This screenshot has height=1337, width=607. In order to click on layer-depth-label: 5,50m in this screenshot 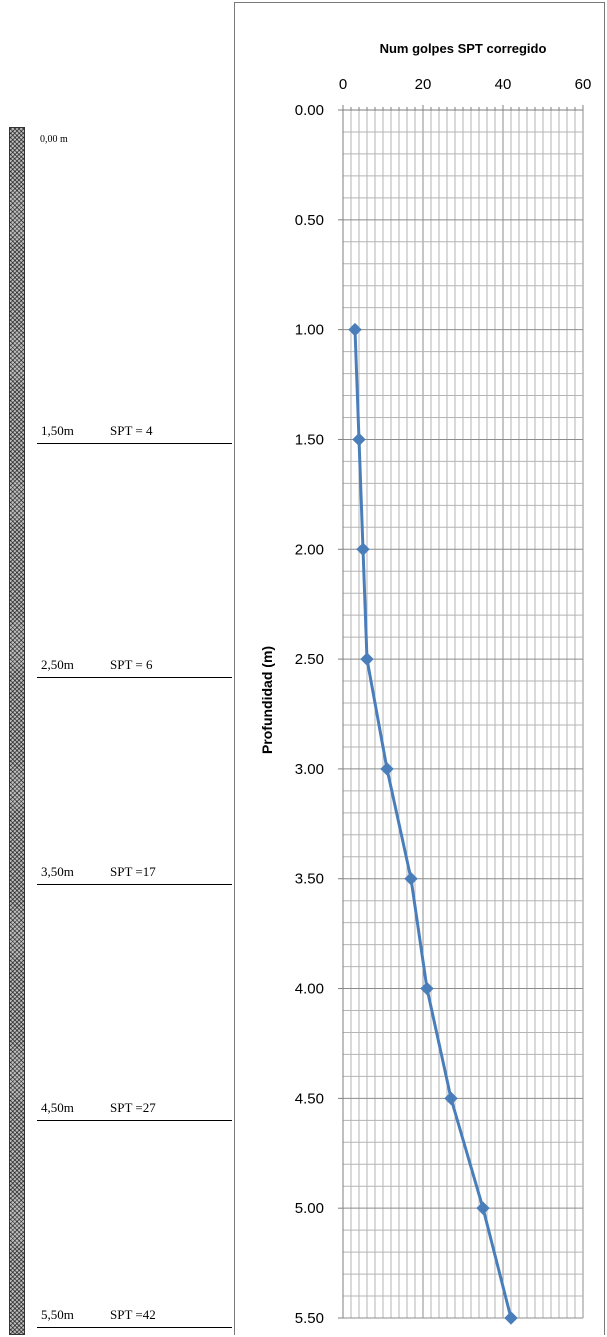, I will do `click(57, 1314)`.